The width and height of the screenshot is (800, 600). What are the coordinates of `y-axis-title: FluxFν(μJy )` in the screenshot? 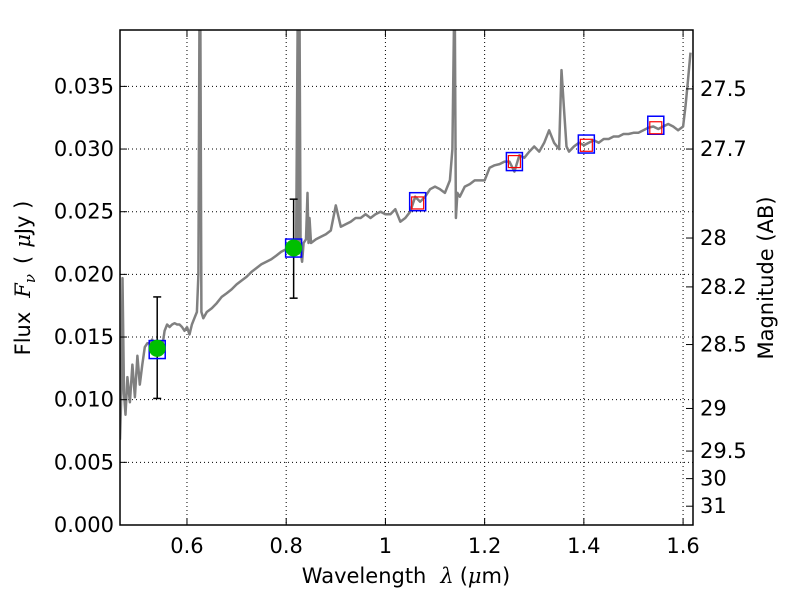 It's located at (25, 278).